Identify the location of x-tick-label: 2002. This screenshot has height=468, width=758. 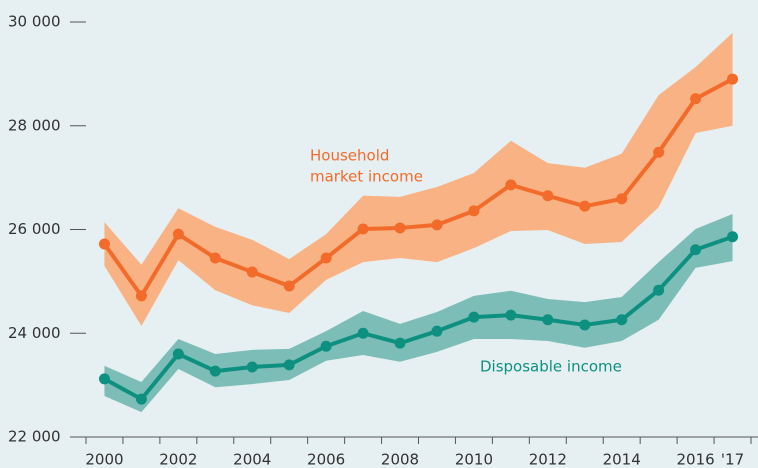
(178, 459).